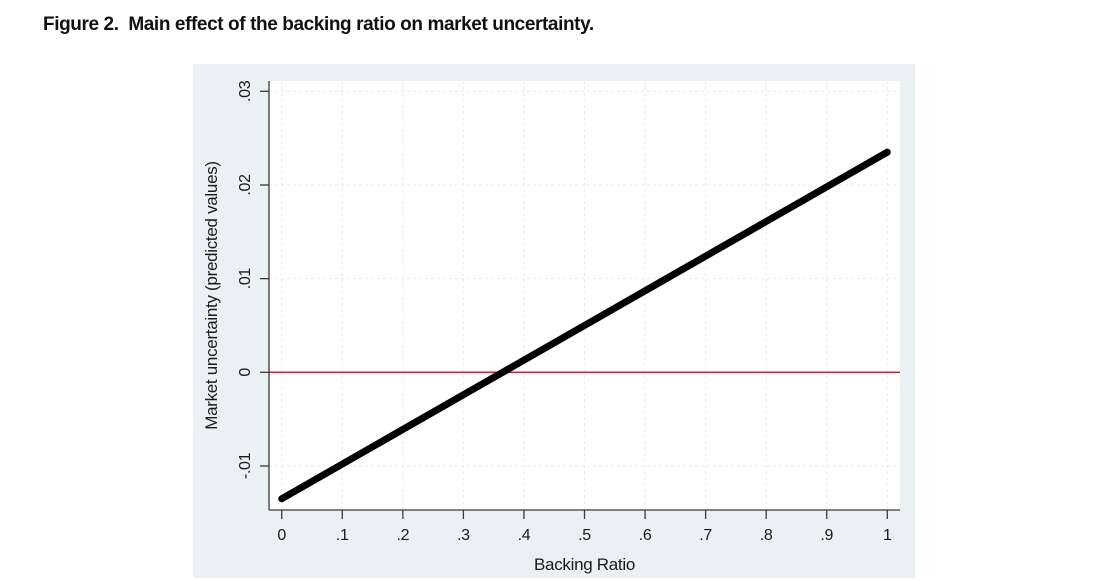 The height and width of the screenshot is (581, 1113). What do you see at coordinates (584, 564) in the screenshot?
I see `x-axis-title: Backing Ratio` at bounding box center [584, 564].